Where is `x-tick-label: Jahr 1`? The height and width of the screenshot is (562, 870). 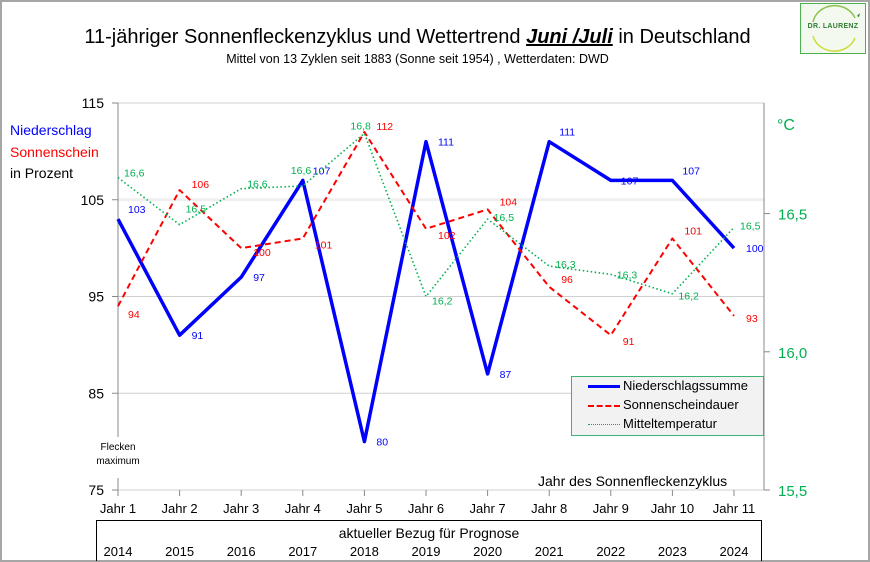 x-tick-label: Jahr 1 is located at coordinates (118, 508).